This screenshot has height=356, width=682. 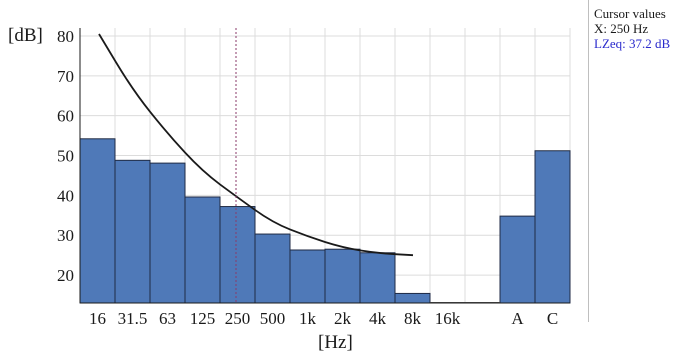 What do you see at coordinates (448, 318) in the screenshot?
I see `x-tick-label: 16k` at bounding box center [448, 318].